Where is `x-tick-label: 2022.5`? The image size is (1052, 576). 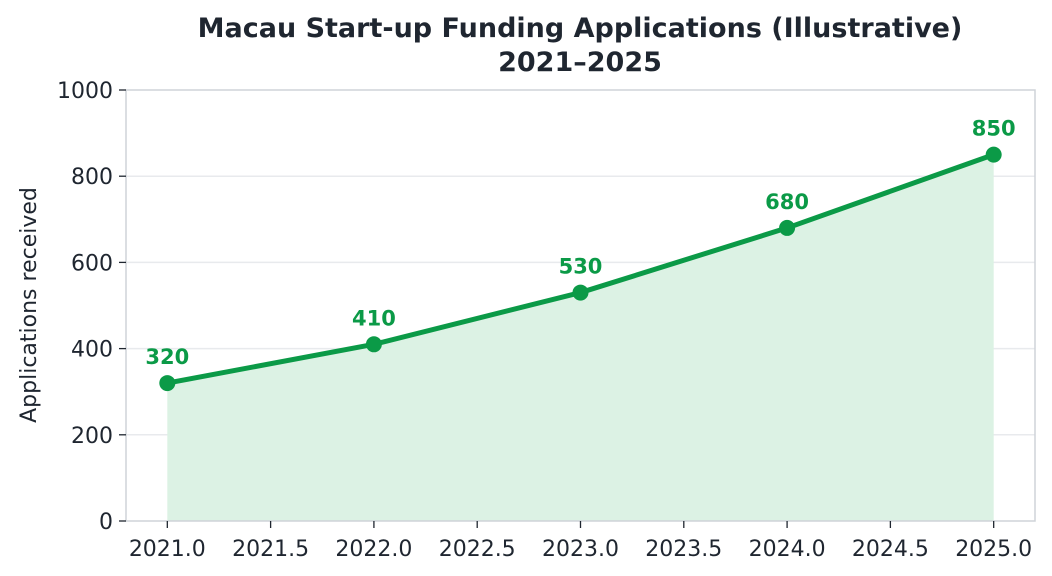 x-tick-label: 2022.5 is located at coordinates (477, 549).